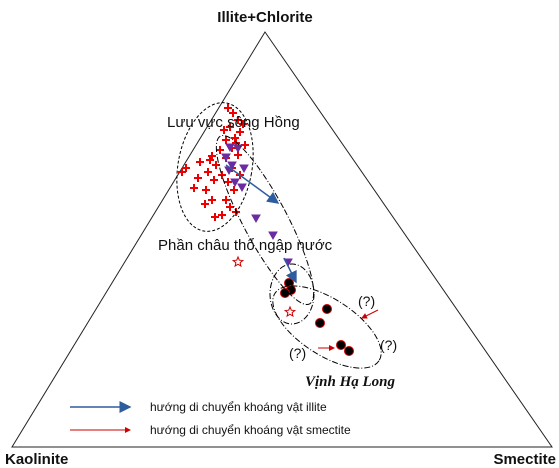  I want to click on bay-ellipse, so click(327, 327).